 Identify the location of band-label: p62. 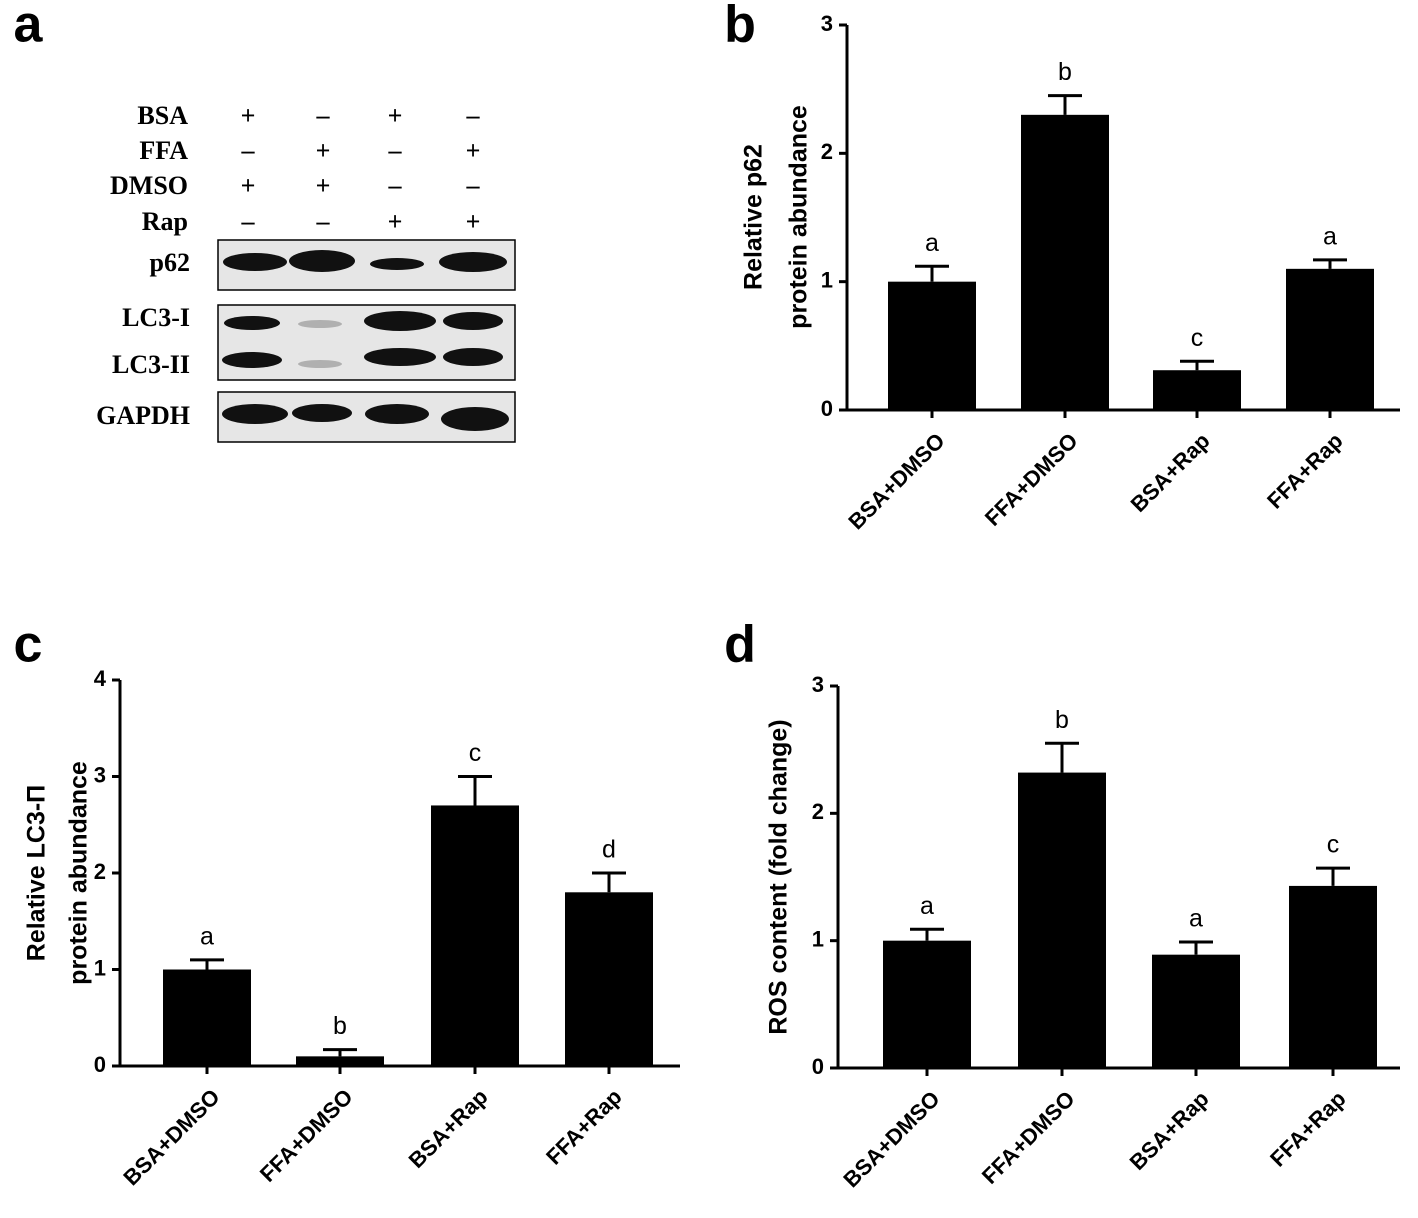
(170, 262).